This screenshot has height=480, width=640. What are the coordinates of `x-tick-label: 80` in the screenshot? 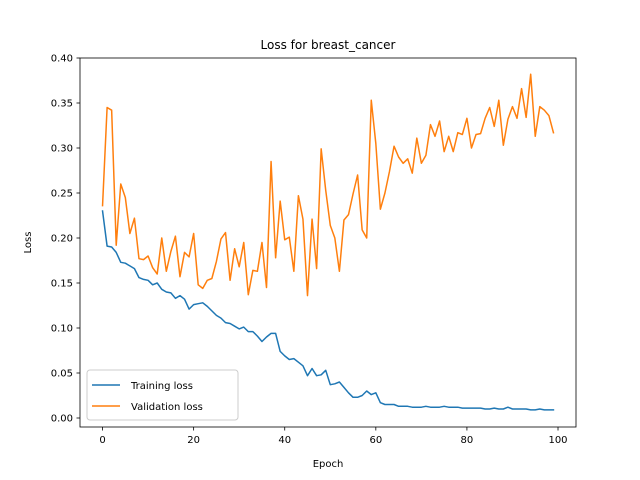 It's located at (467, 440).